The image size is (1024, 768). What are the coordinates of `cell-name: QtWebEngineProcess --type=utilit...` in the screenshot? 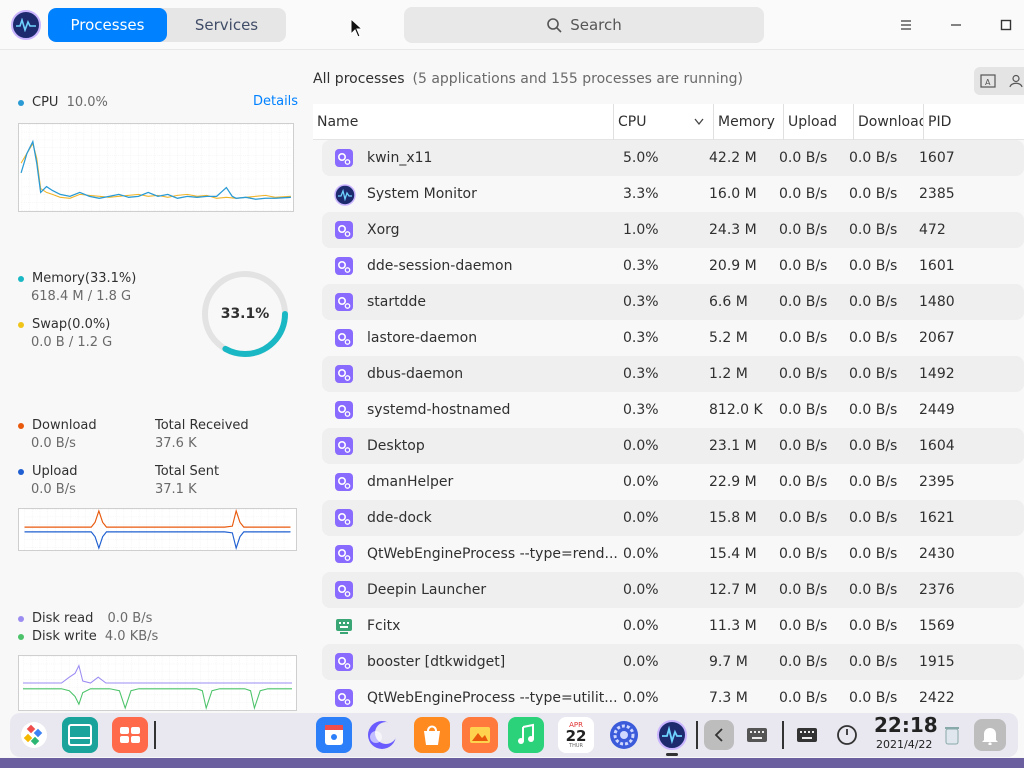 It's located at (492, 698).